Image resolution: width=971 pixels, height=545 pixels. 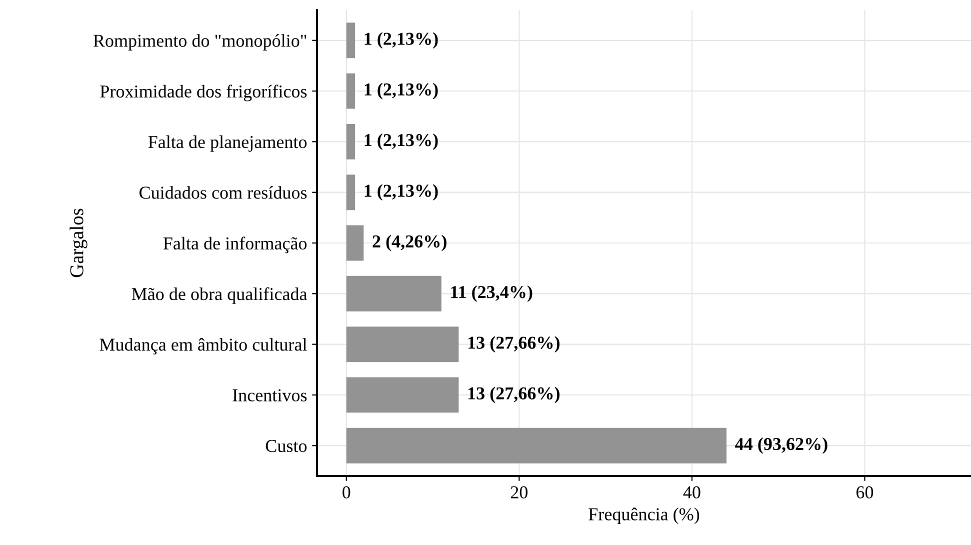 I want to click on x-tick-label: 40, so click(x=691, y=492).